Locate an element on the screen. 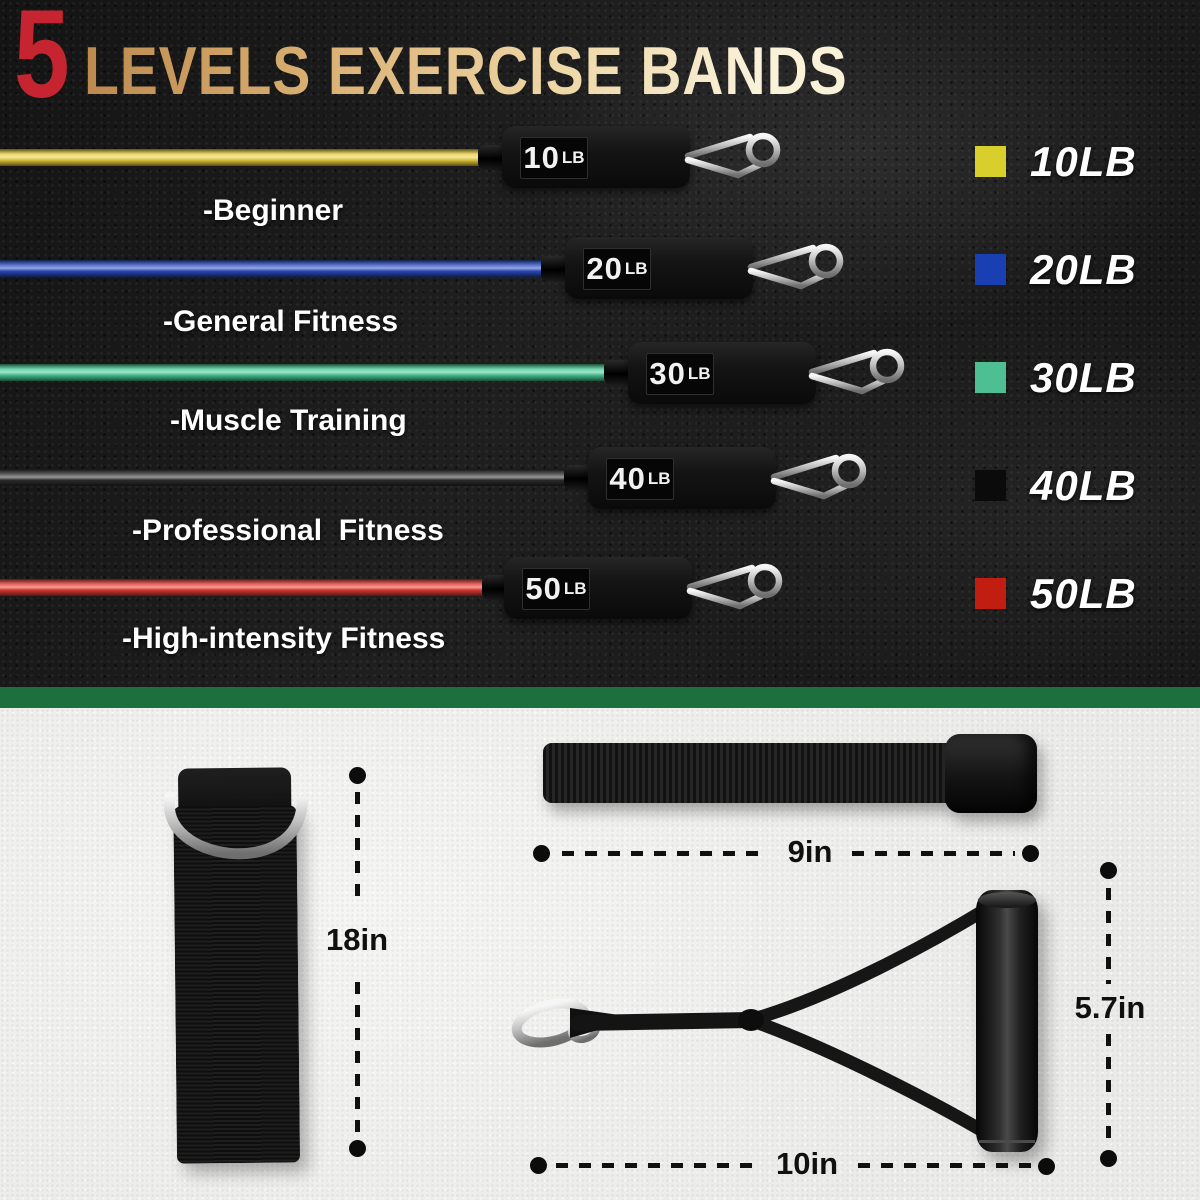 This screenshot has width=1200, height=1200. legend-swatch-20lb is located at coordinates (990, 269).